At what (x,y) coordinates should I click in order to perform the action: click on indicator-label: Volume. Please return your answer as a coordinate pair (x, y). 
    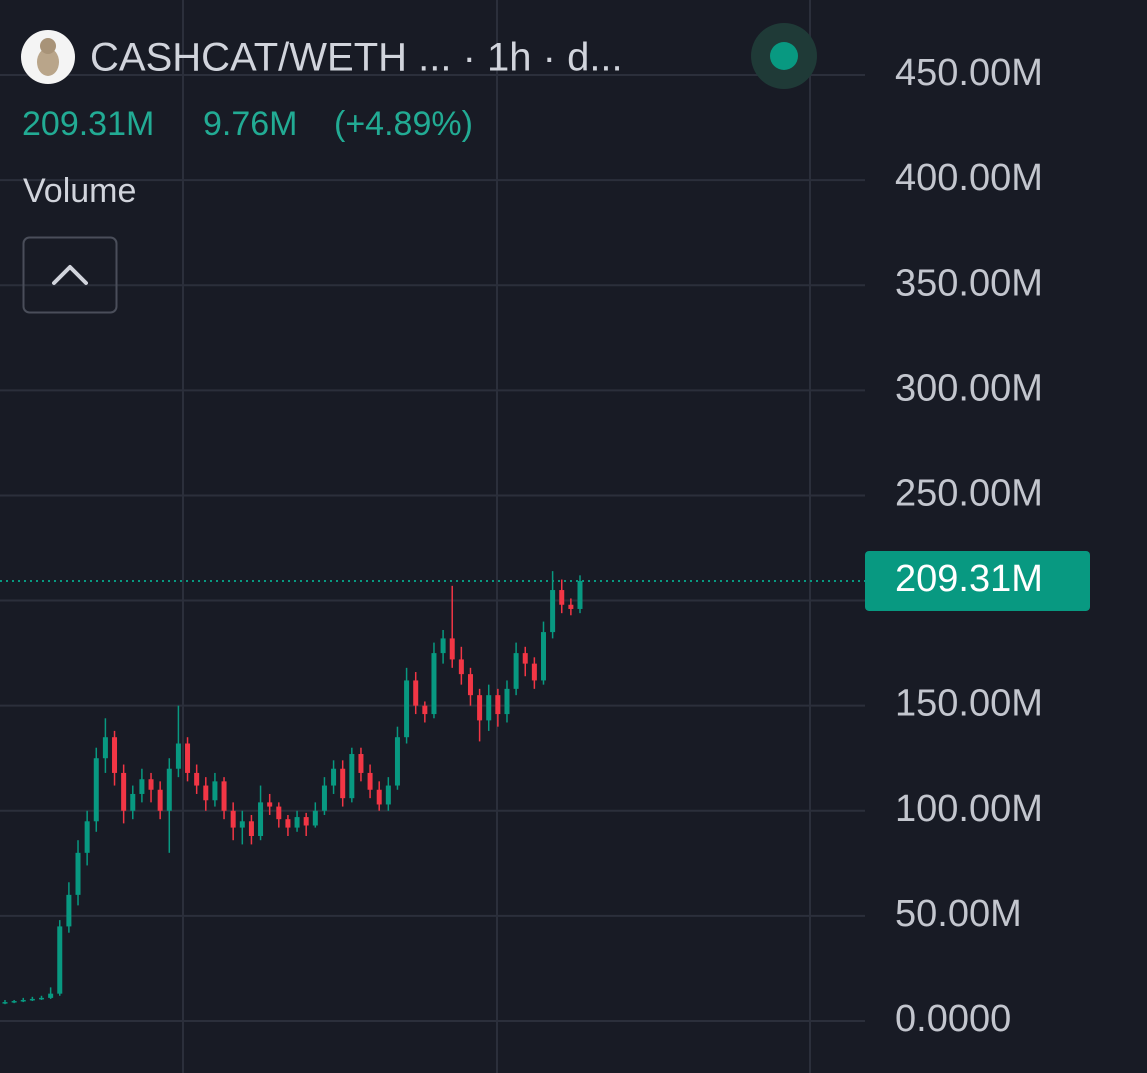
    Looking at the image, I should click on (79, 191).